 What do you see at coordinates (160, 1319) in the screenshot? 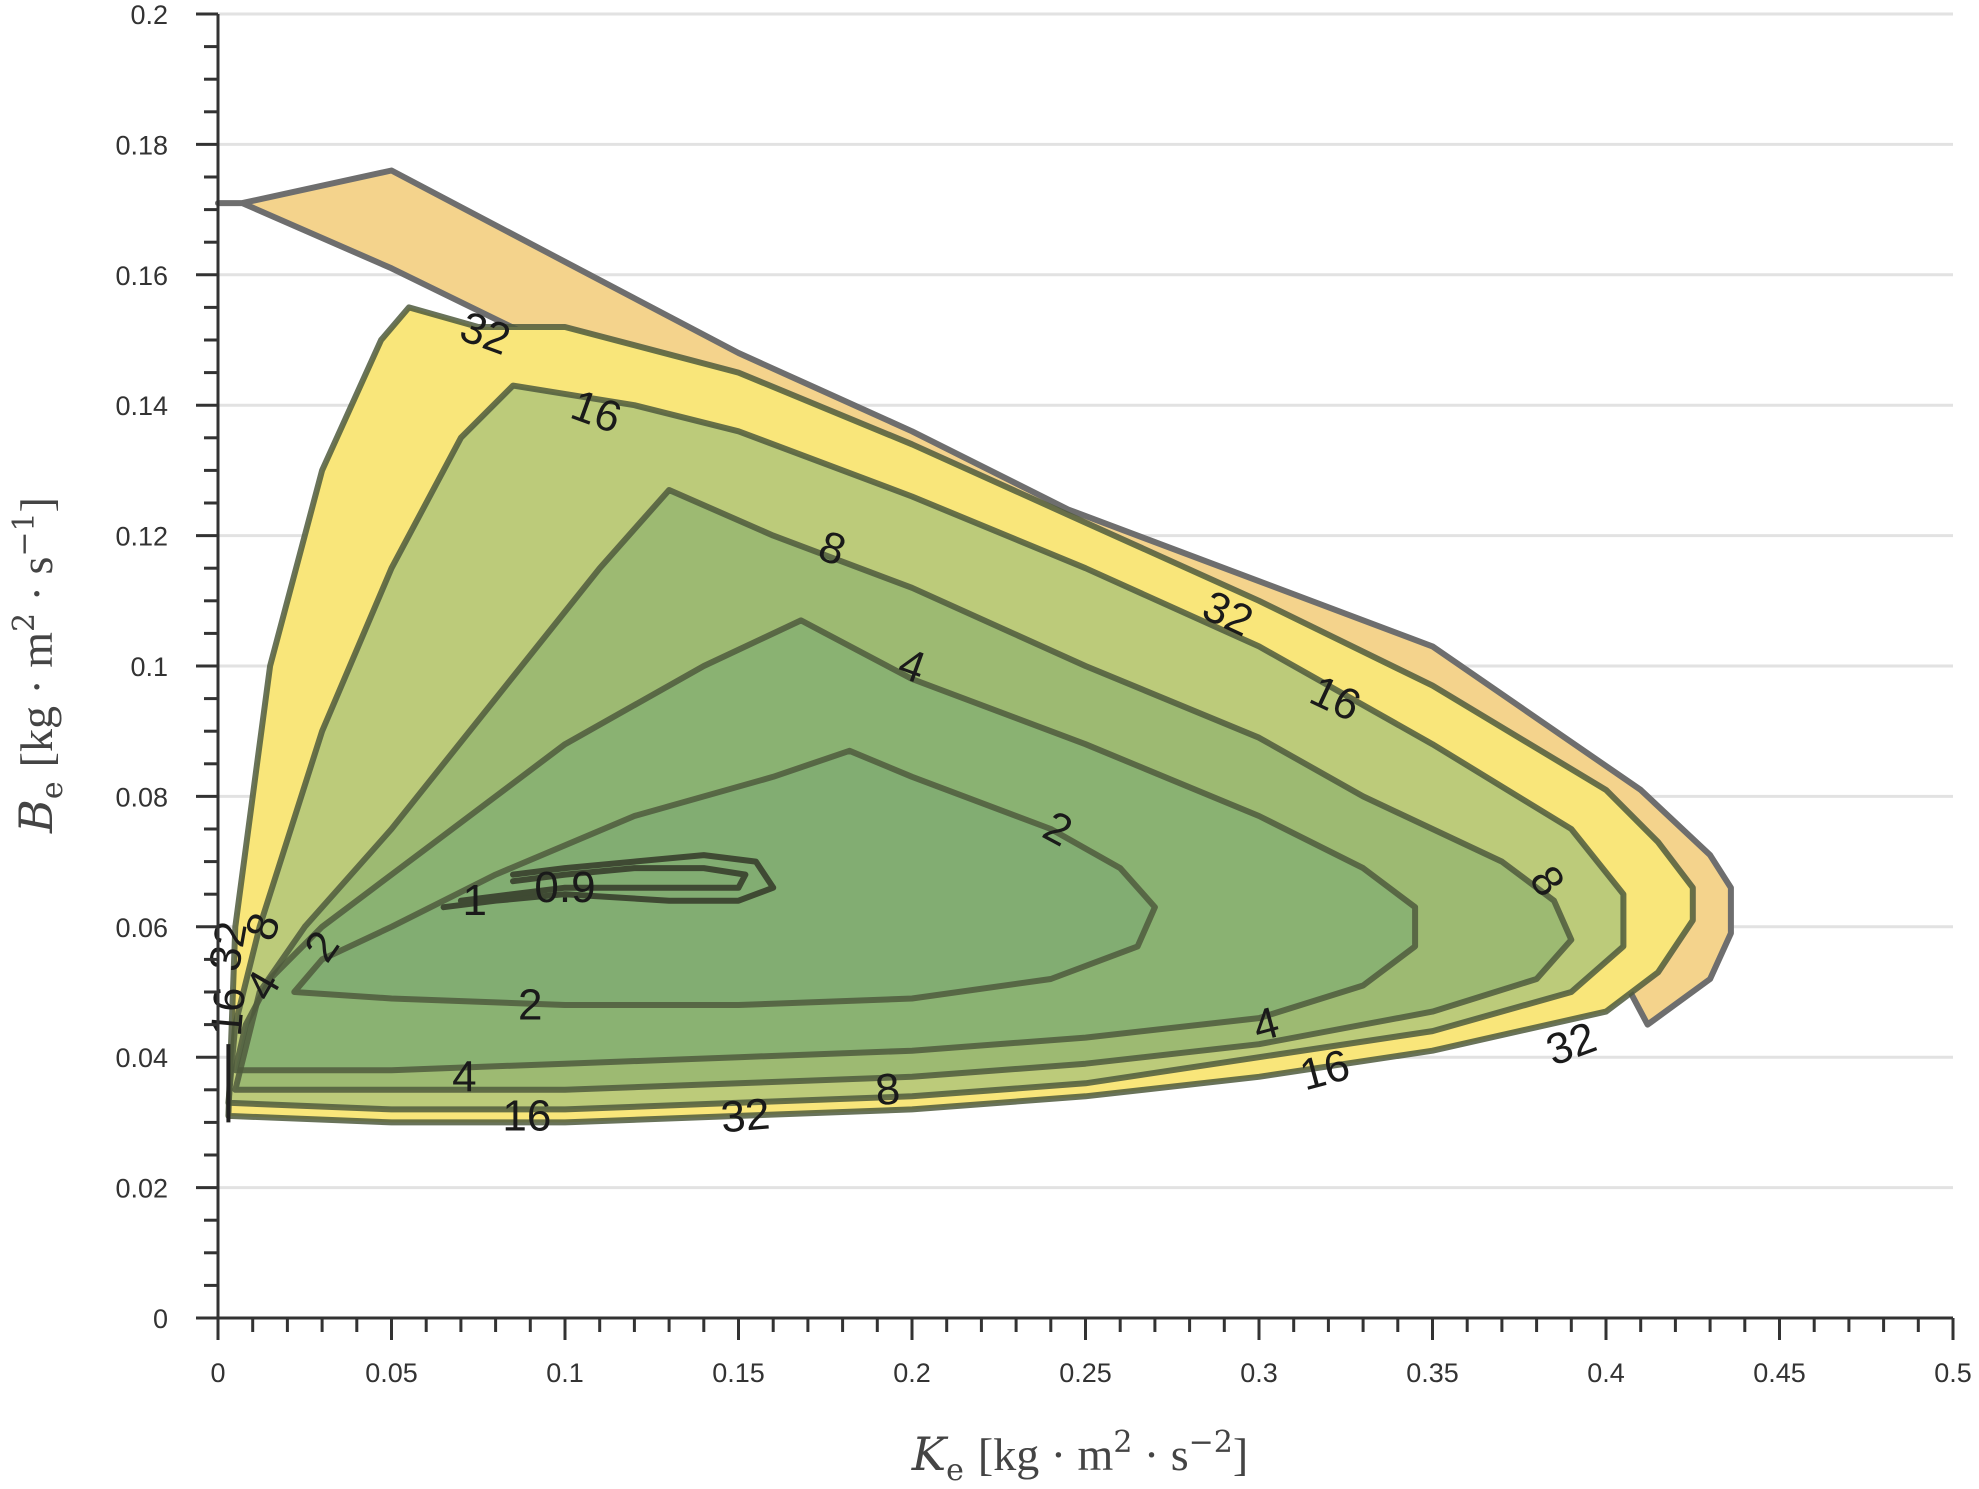
I see `y-tick-label: 0` at bounding box center [160, 1319].